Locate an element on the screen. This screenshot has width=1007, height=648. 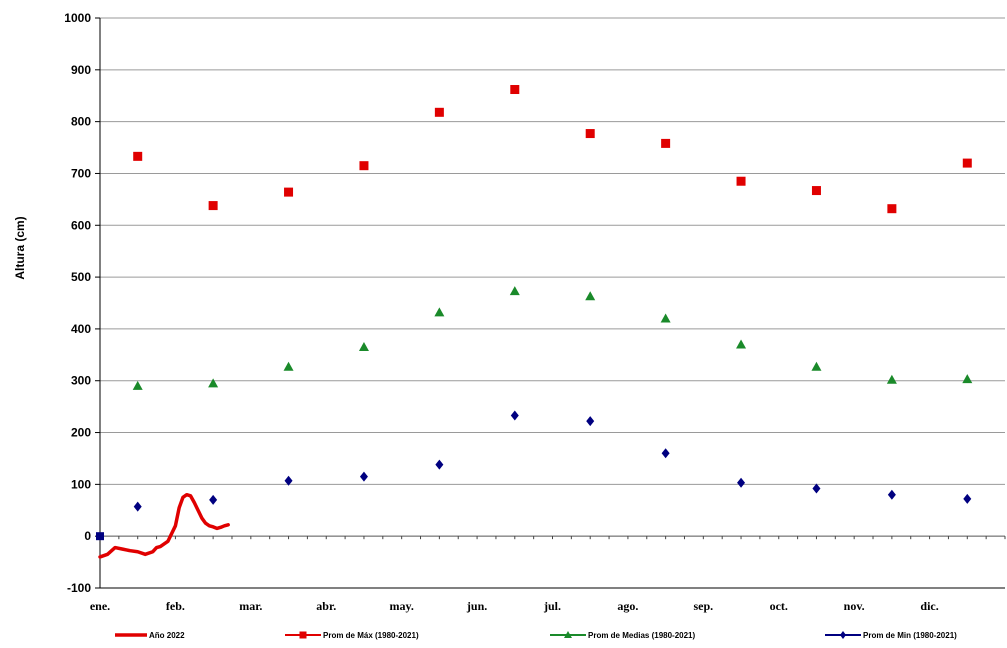
x-tick-label: feb. is located at coordinates (175, 606).